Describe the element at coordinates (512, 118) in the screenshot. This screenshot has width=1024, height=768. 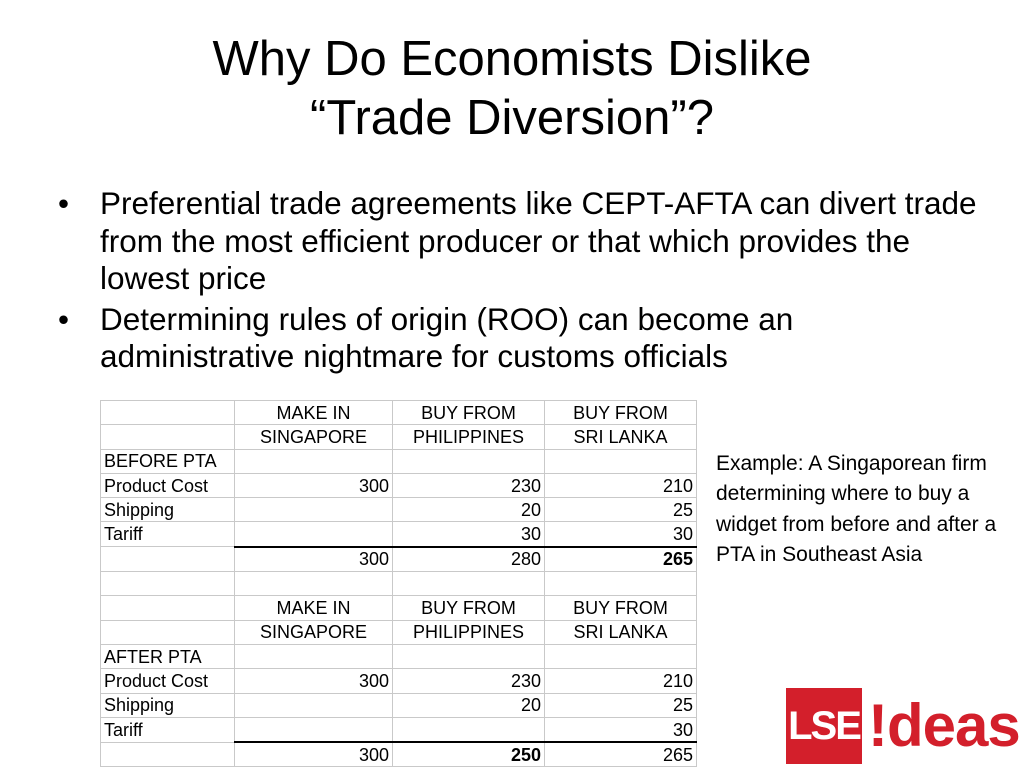
I see `title-line-2: “Trade Diversion”?` at that location.